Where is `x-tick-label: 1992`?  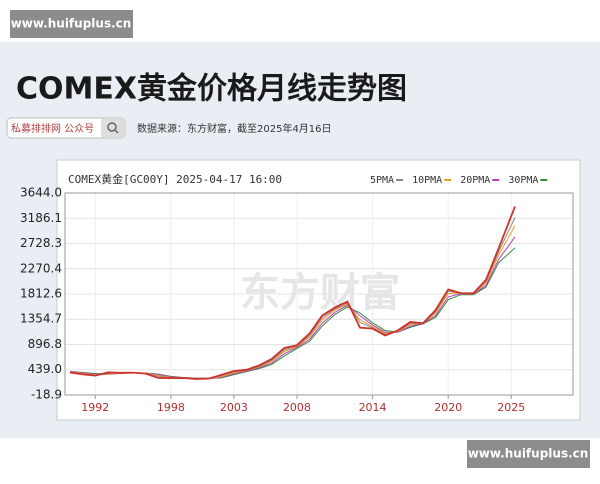 x-tick-label: 1992 is located at coordinates (95, 407).